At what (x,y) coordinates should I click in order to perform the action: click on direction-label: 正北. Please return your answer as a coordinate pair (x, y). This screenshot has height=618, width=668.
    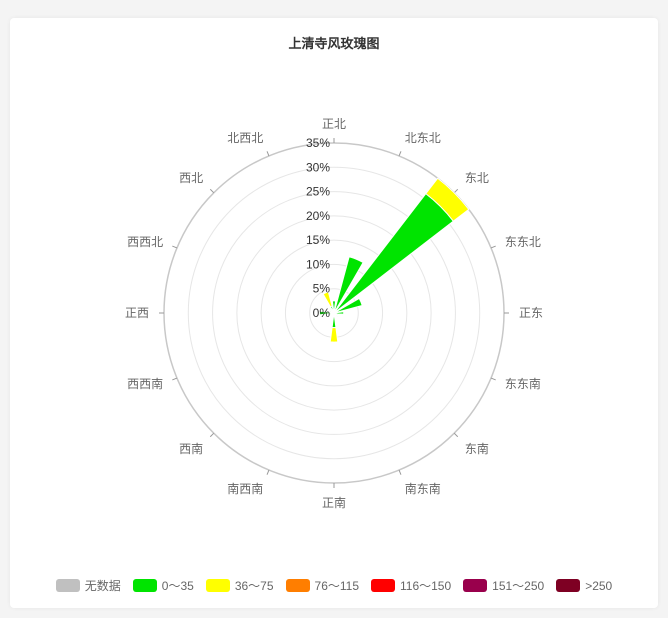
    Looking at the image, I should click on (334, 124).